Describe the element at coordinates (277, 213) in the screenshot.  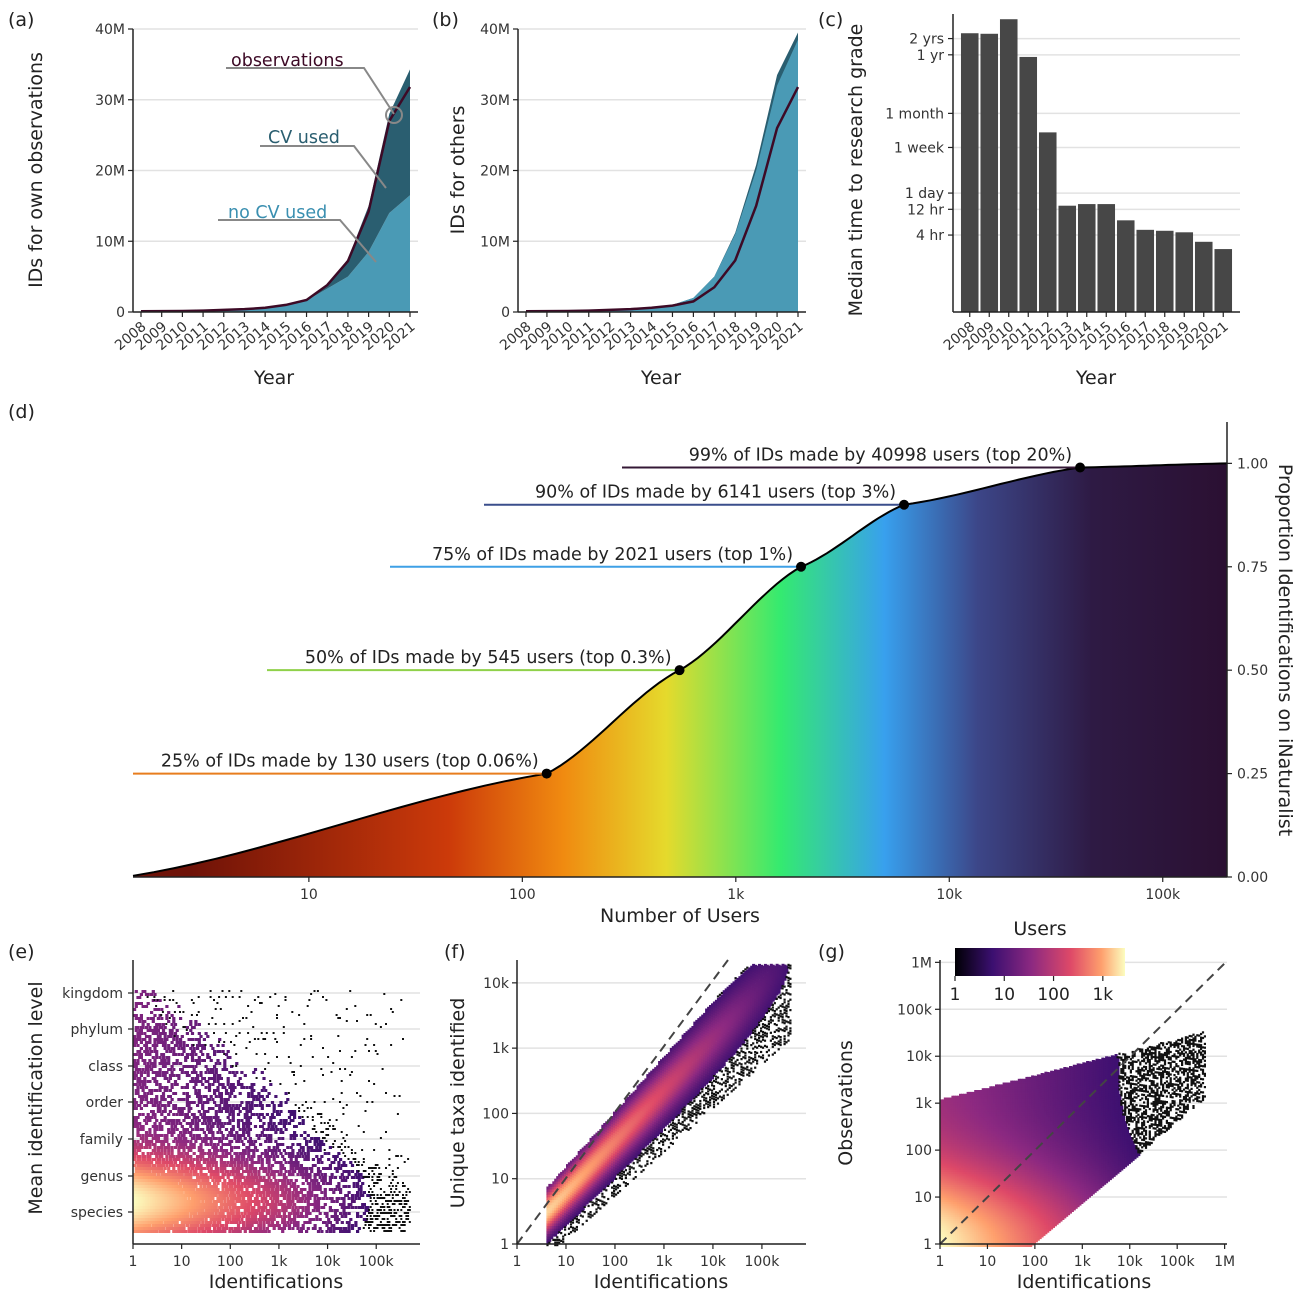
I see `callout-no-cv-used-label: no CV used` at that location.